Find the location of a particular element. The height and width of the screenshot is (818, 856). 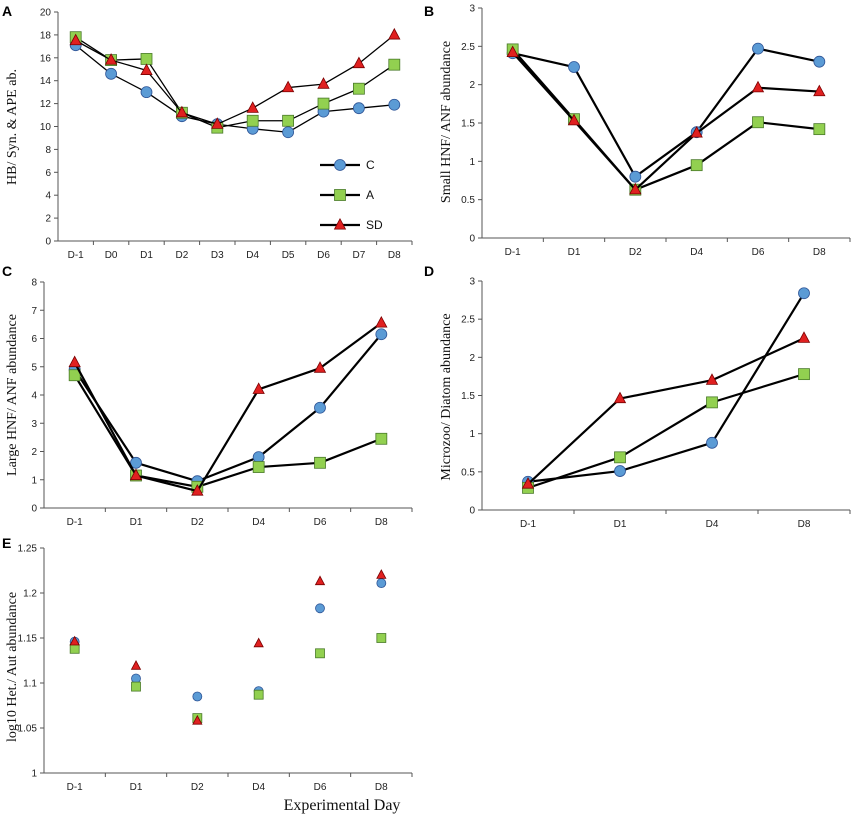

y-tick-label-e: 1.2 is located at coordinates (30, 594).